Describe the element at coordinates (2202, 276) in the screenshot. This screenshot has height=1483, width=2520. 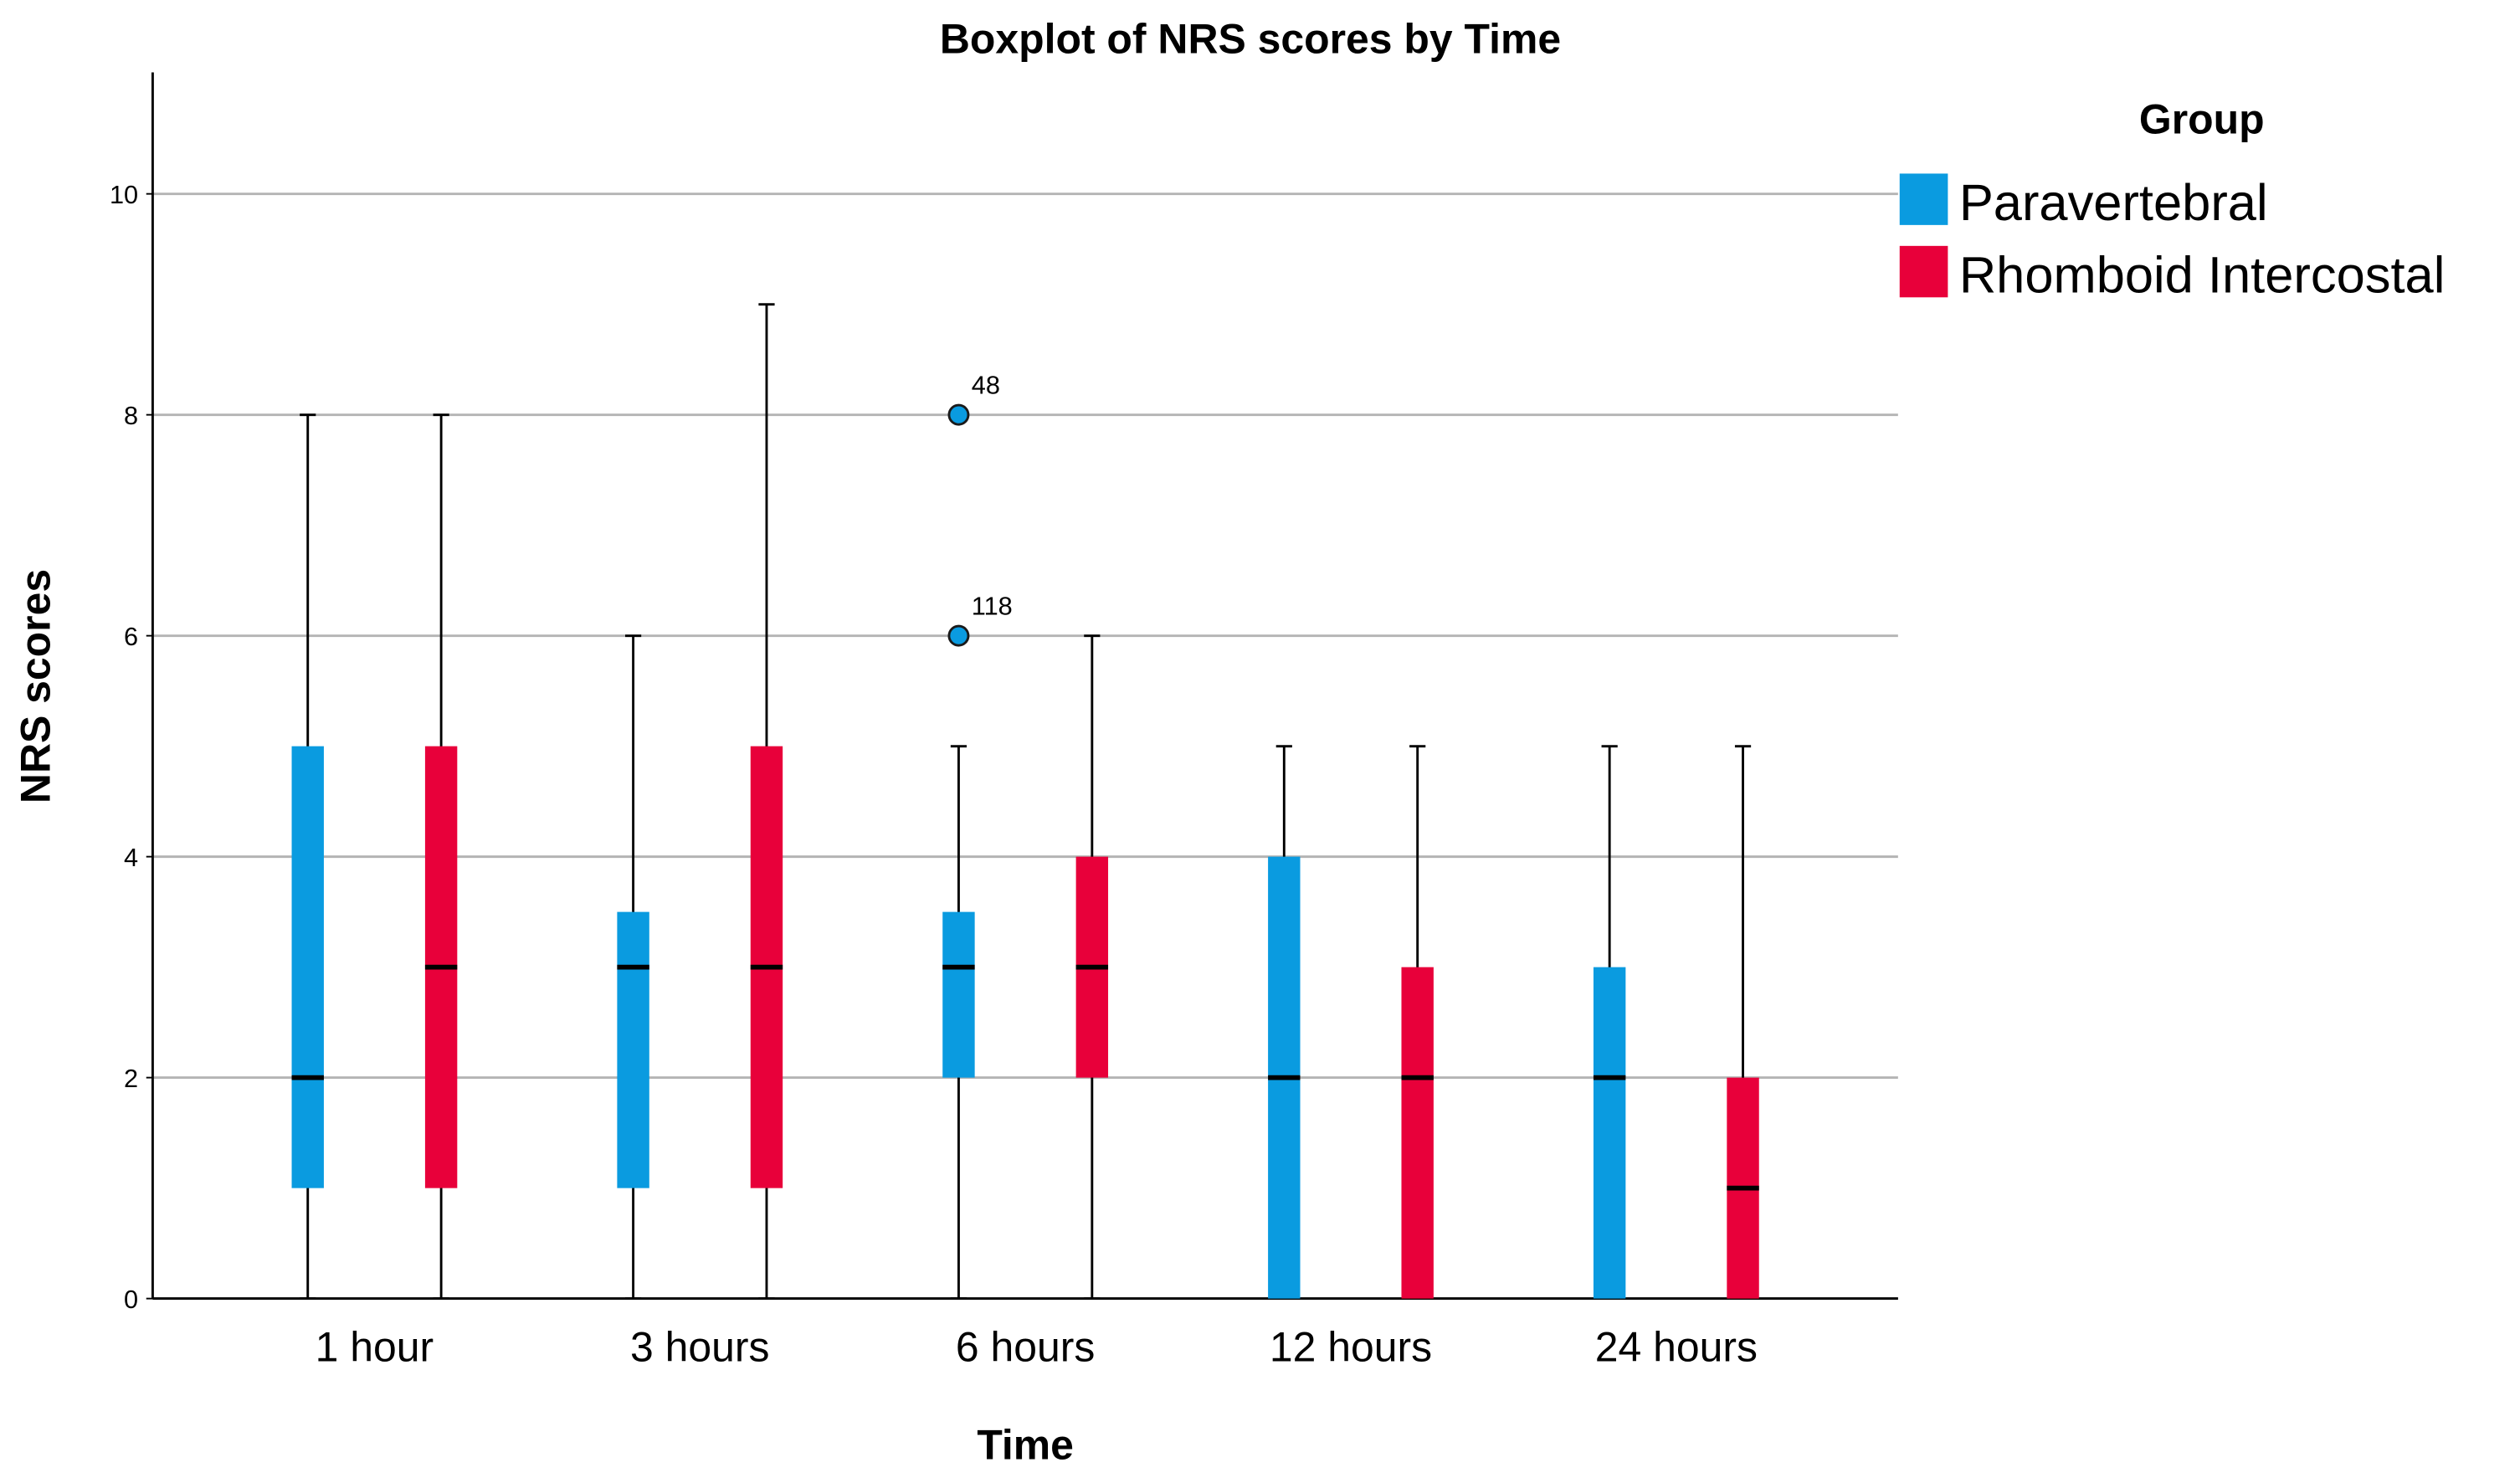
I see `legend-label: Rhomboid Intercostal` at that location.